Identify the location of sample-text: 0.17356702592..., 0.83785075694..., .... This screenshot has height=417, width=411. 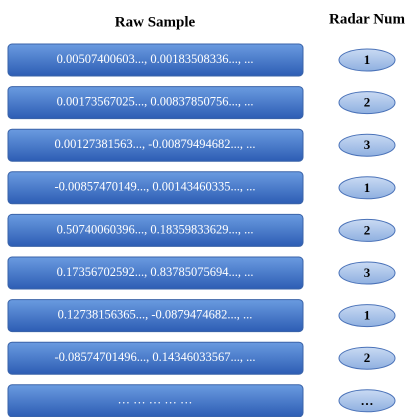
(155, 272).